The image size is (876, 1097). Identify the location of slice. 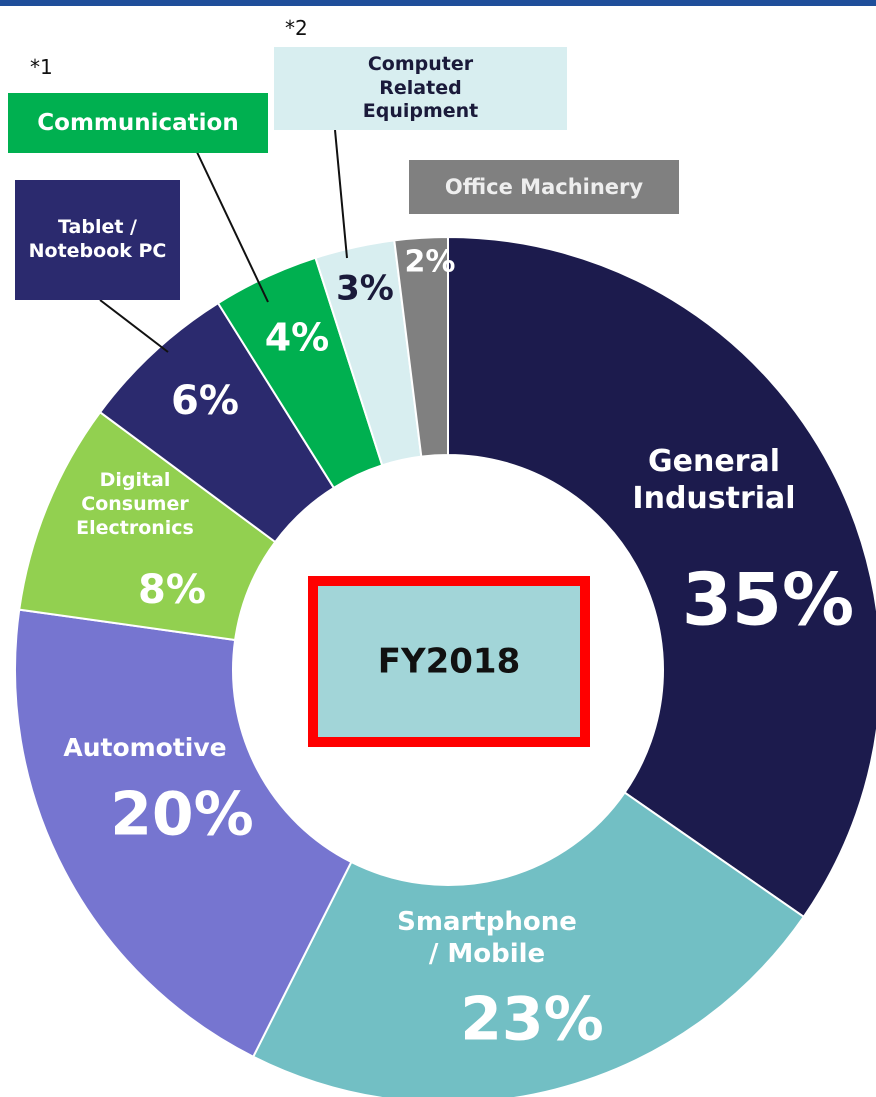
(421, 346).